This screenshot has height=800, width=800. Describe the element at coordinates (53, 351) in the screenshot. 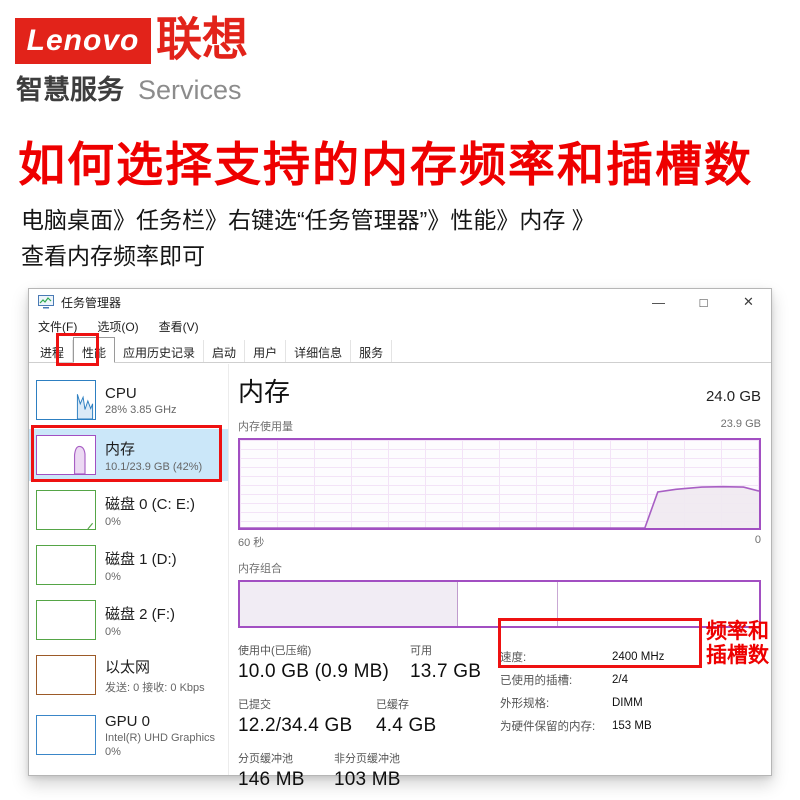

I see `tab-processes: 进程` at that location.